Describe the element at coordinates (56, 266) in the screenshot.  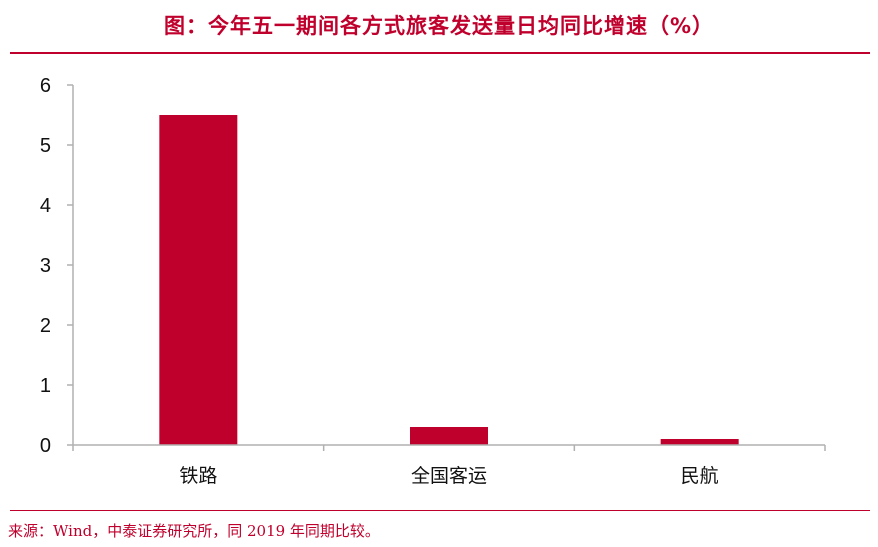
I see `y-axis-ticks: 0 1 2 3 4 5 6` at that location.